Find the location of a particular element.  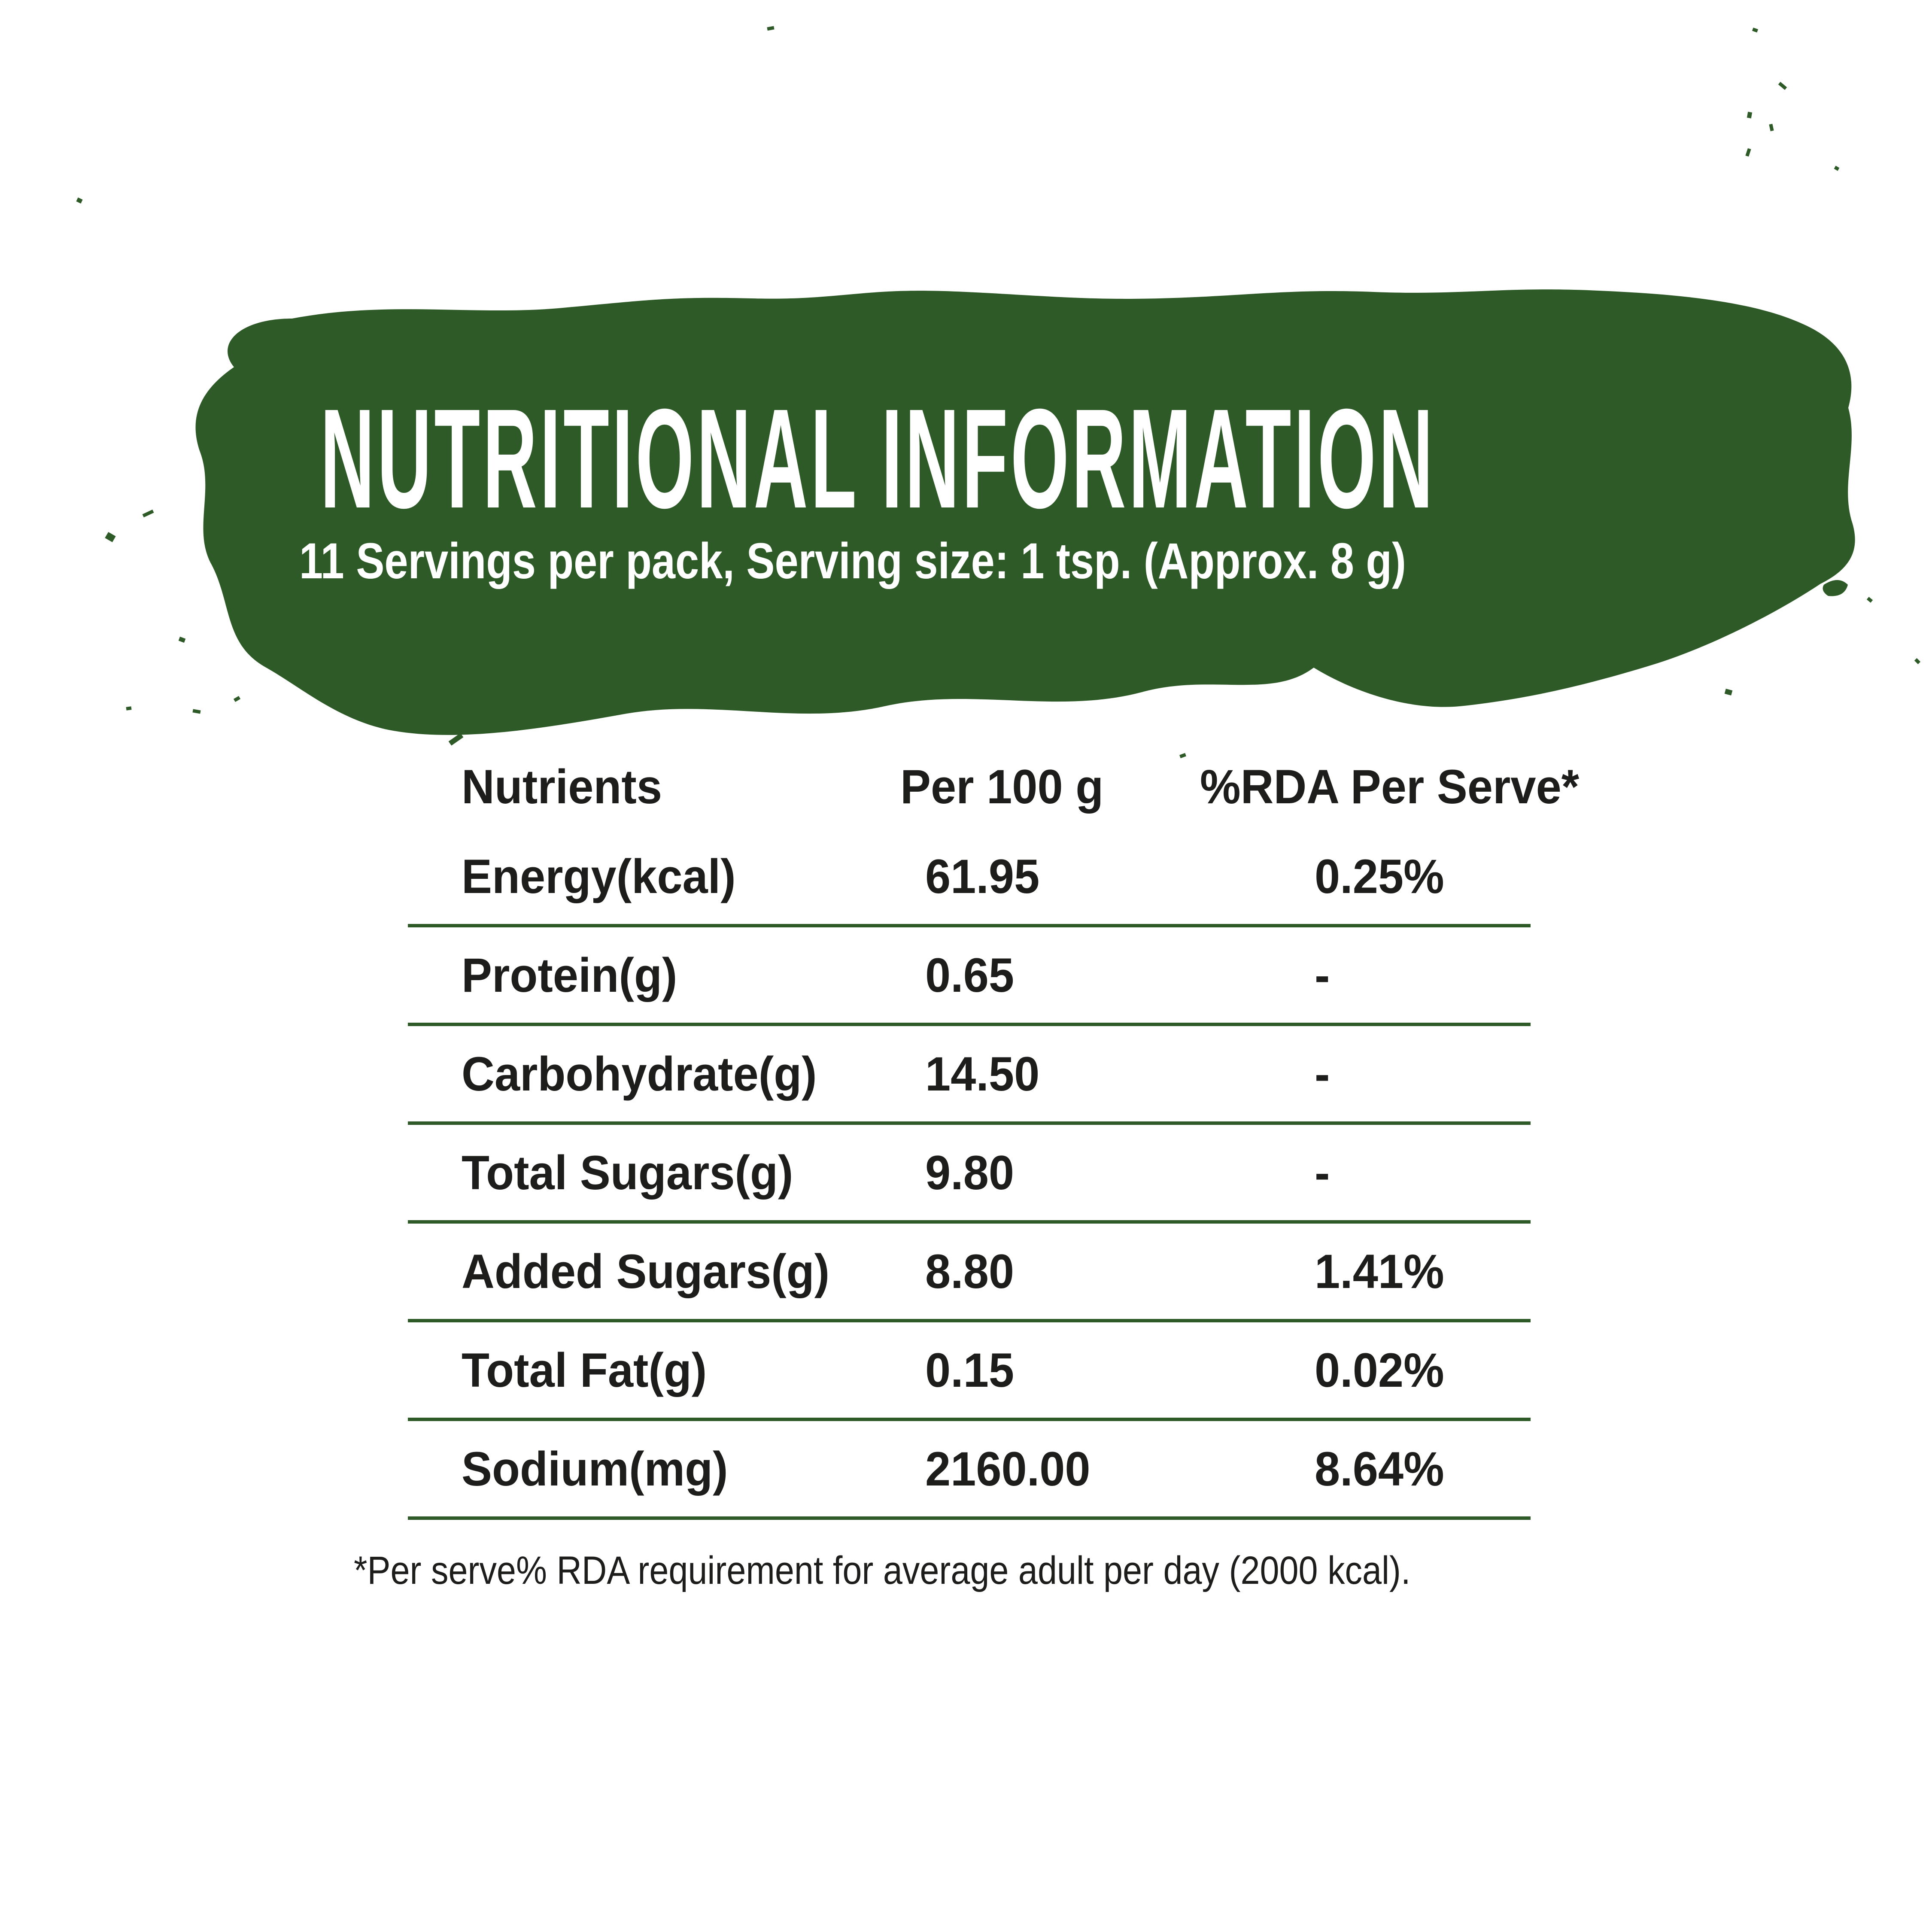

column-header-nutrients: Nutrients is located at coordinates (562, 787).